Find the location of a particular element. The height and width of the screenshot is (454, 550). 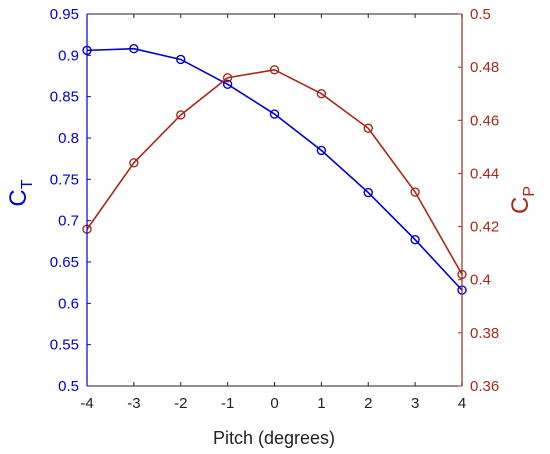

left-axis-label: CT is located at coordinates (20, 192).